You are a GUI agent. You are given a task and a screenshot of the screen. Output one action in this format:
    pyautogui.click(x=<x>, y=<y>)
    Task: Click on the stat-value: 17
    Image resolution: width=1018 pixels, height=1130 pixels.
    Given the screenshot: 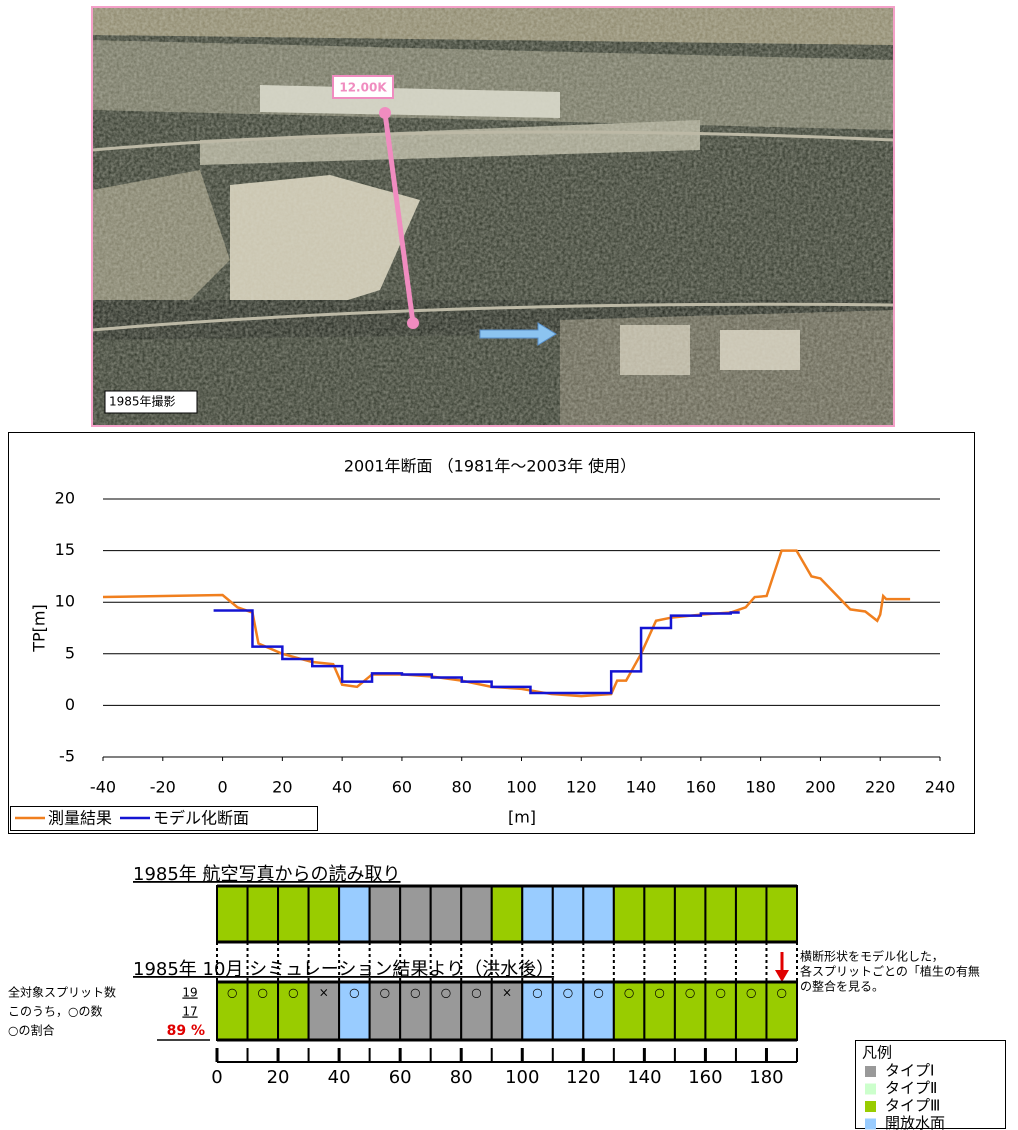 What is the action you would take?
    pyautogui.click(x=189, y=1012)
    